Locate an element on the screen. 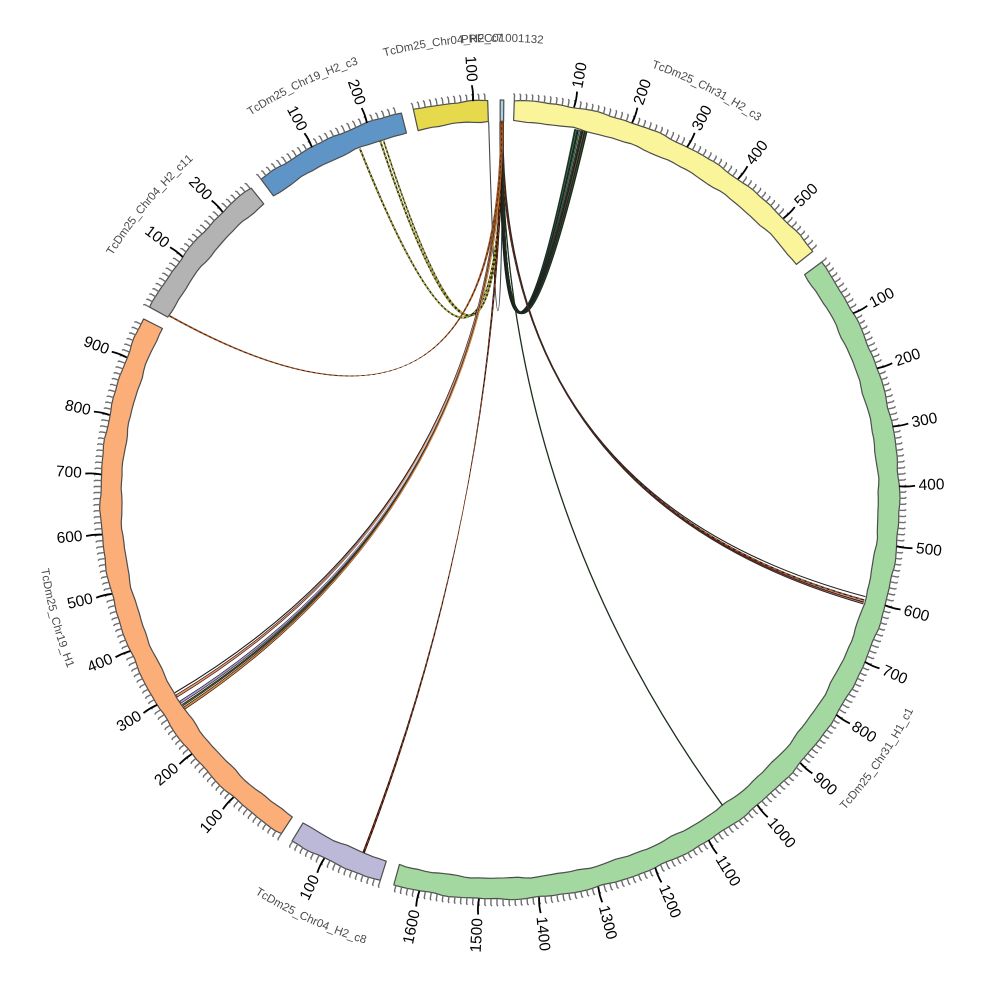 The width and height of the screenshot is (1000, 1000). svg-text: 7 is located at coordinates (500, 39).